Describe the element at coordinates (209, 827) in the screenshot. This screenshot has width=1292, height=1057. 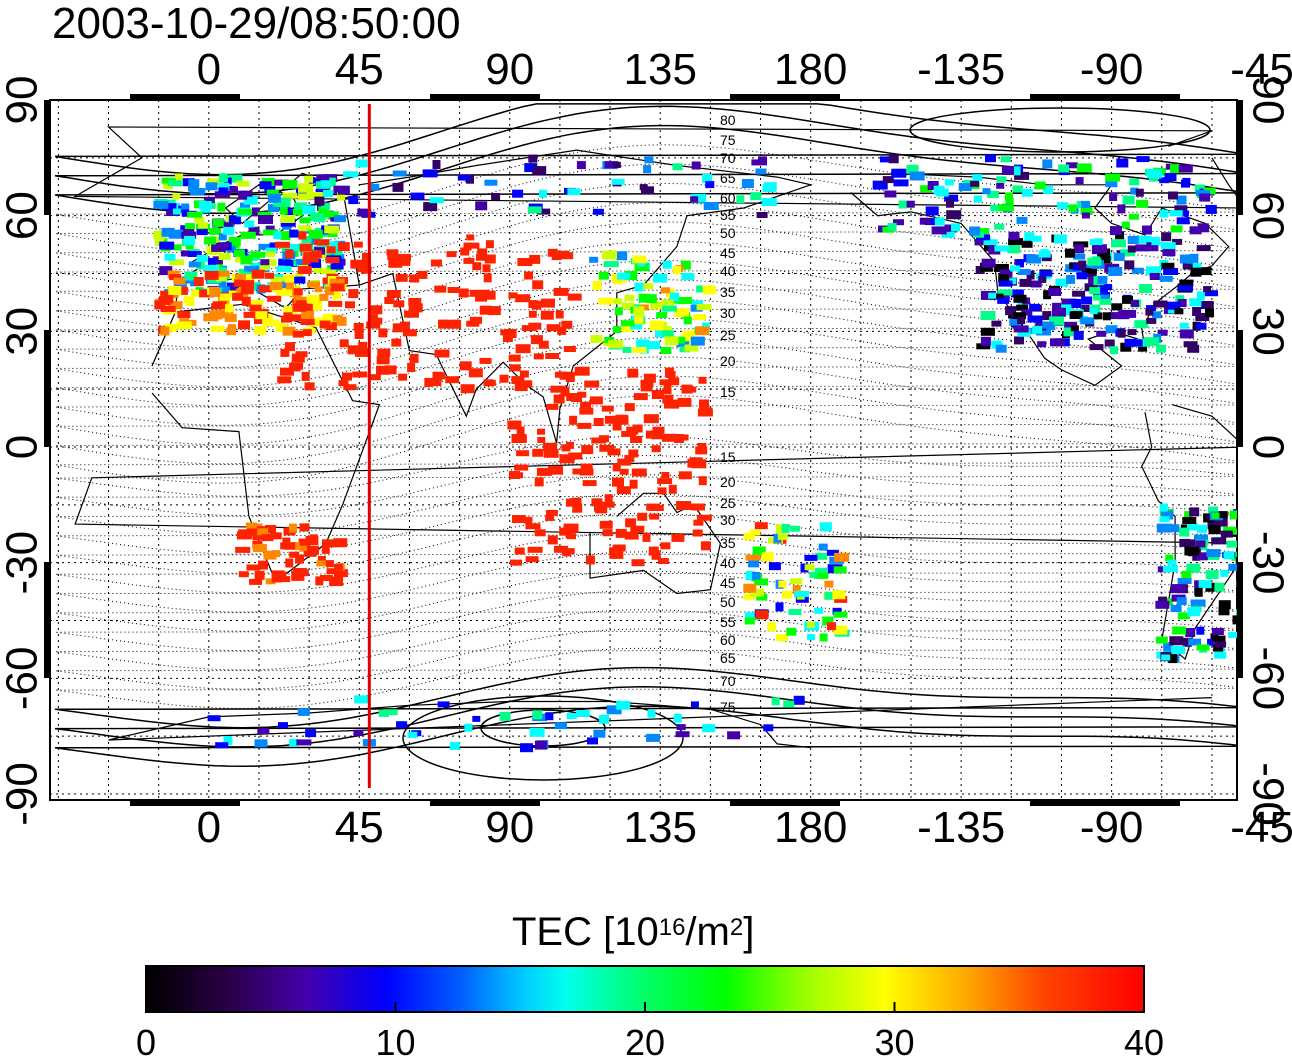
I see `lon-tick-label: 0` at that location.